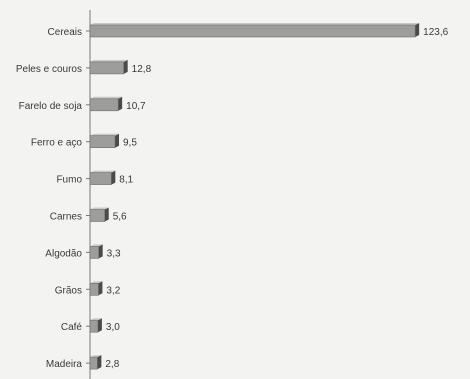 The image size is (470, 379). I want to click on category-label: Peles e couros, so click(49, 69).